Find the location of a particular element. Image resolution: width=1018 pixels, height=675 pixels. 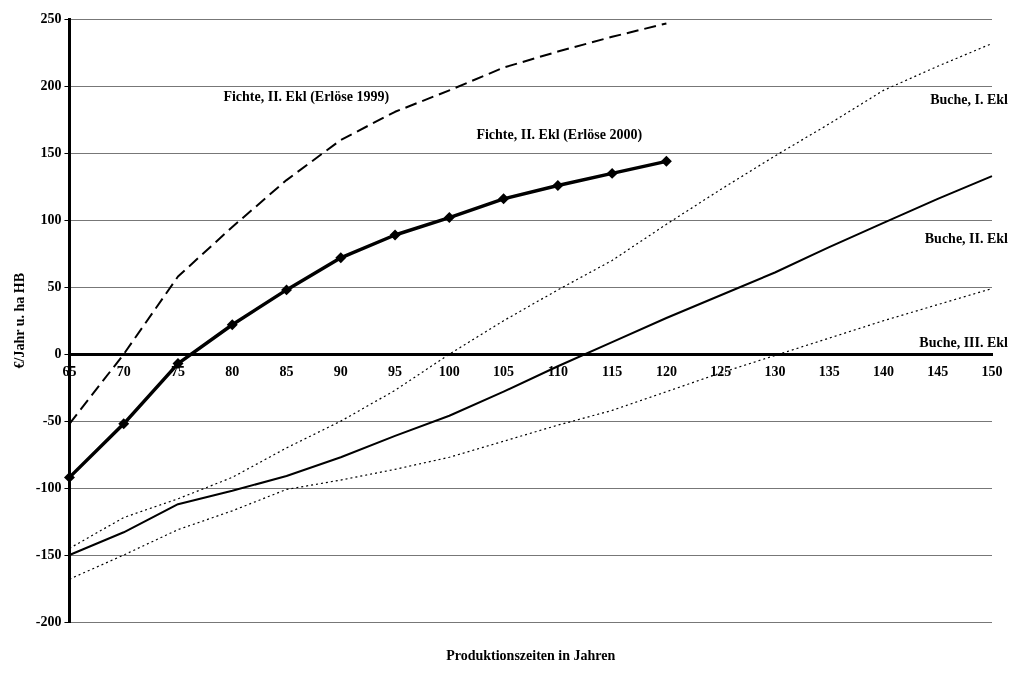

y-tick-label: 0 is located at coordinates (58, 353).